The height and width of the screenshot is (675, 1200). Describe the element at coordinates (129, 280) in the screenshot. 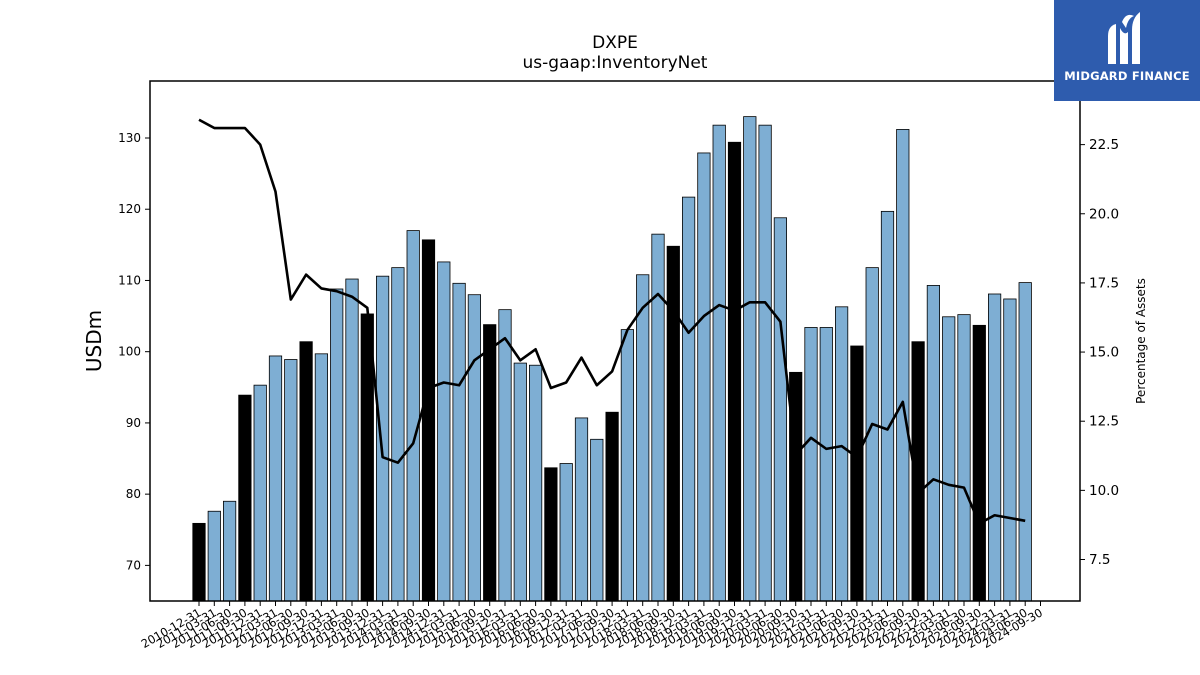

I see `y-left-tick-label: 110` at that location.